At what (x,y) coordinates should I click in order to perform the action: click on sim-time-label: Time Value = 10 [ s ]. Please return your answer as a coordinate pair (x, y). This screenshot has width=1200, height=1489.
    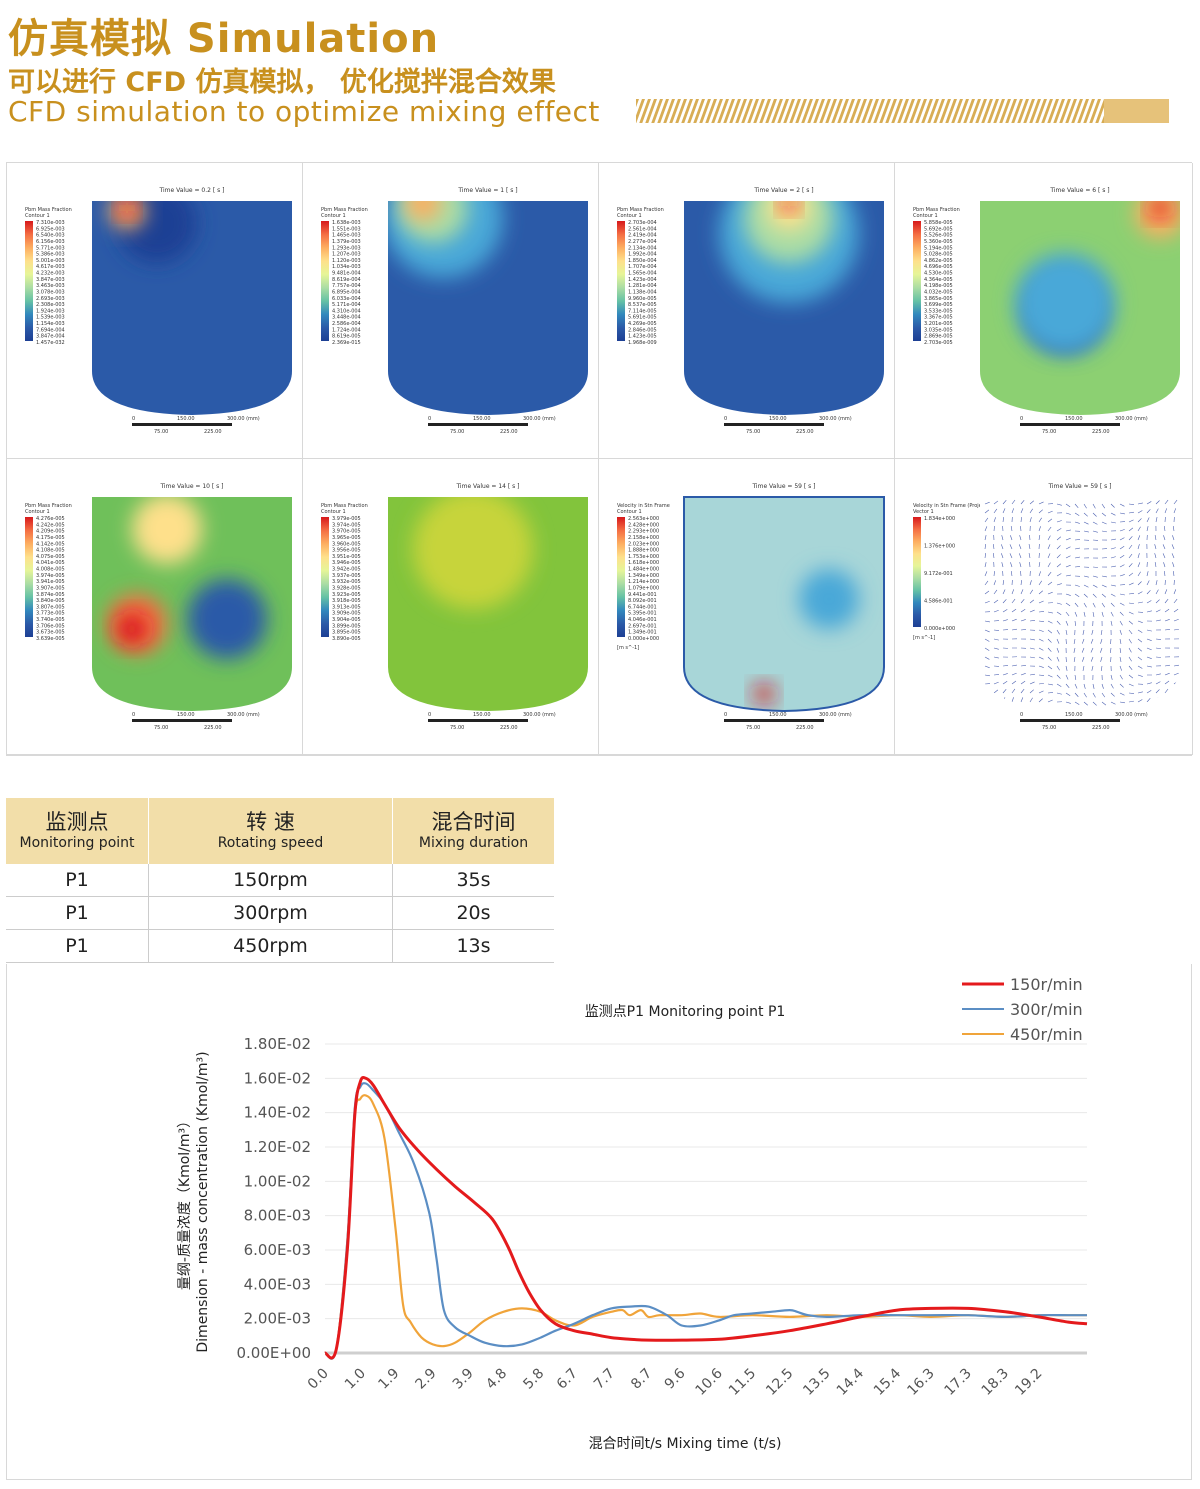
    Looking at the image, I should click on (191, 486).